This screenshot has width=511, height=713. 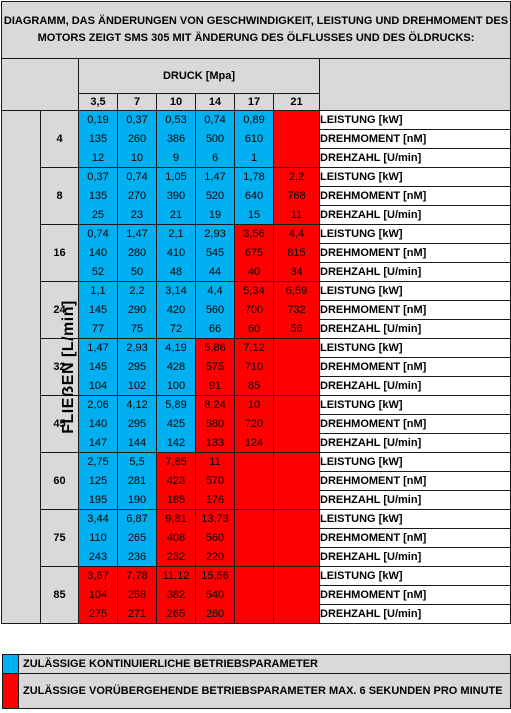 I want to click on metric-label: DREHZAHL [U/min], so click(x=414, y=272).